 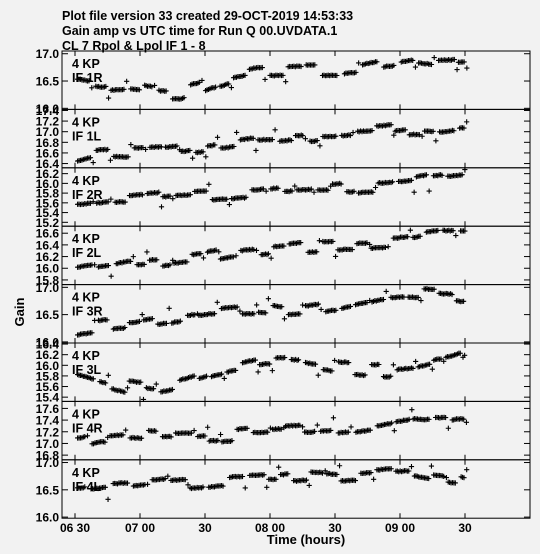 What do you see at coordinates (87, 195) in the screenshot?
I see `panel-channel-label: IF 2R` at bounding box center [87, 195].